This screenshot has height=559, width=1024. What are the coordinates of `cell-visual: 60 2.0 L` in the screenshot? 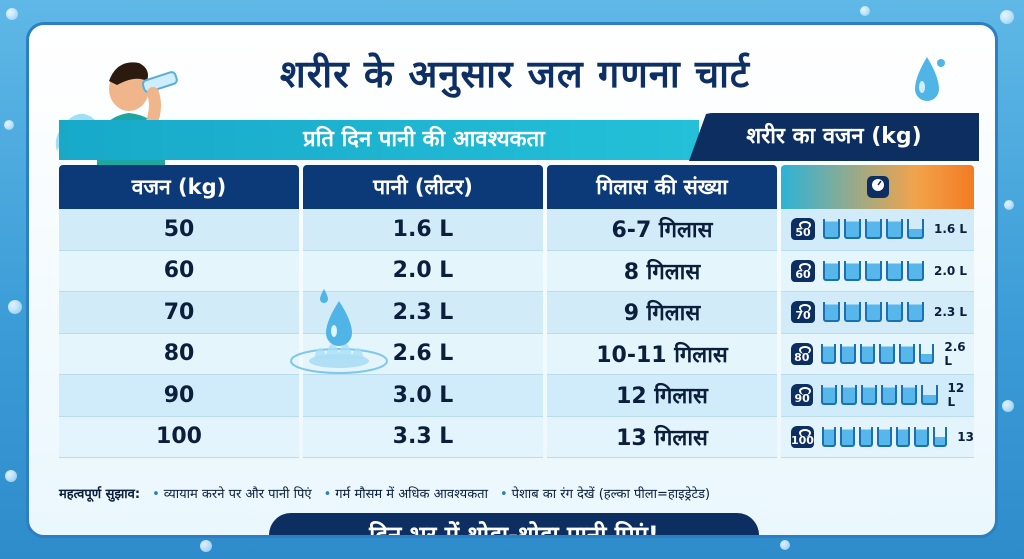 It's located at (877, 271).